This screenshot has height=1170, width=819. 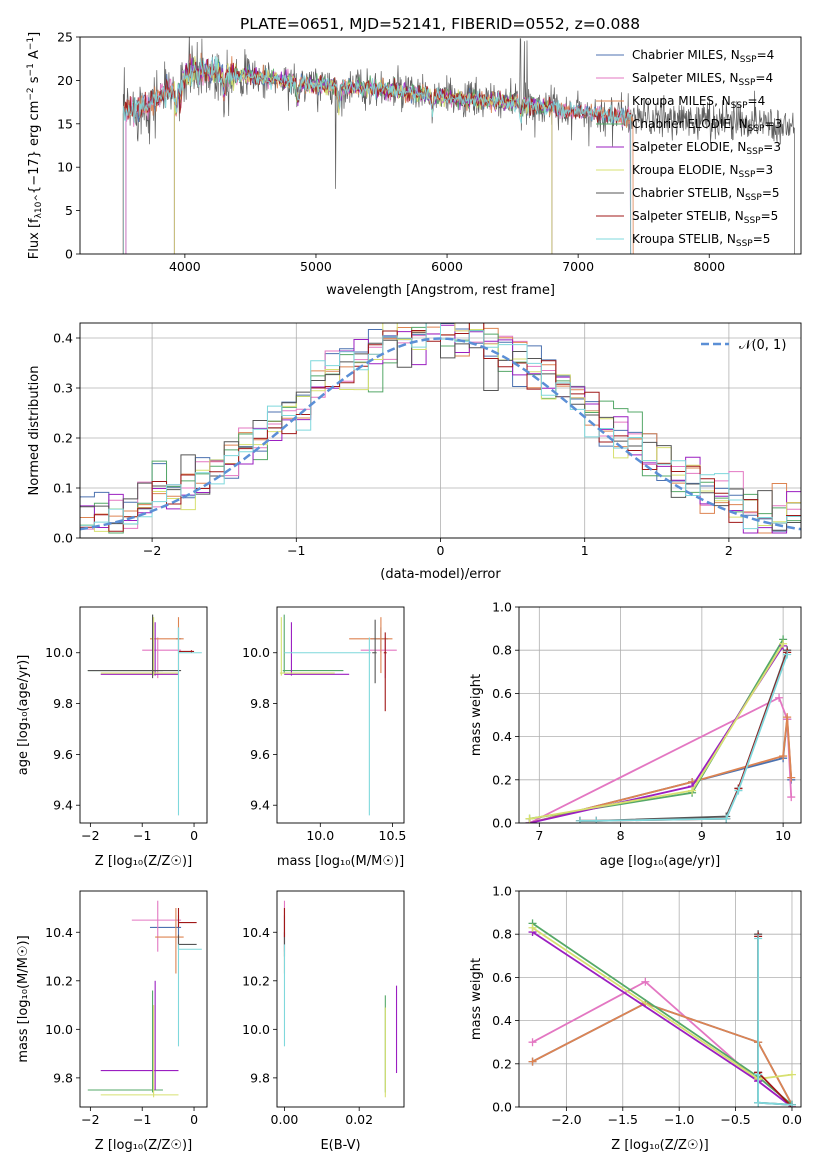 I want to click on legend-series-name: Kroupa STELIB, so click(x=675, y=239).